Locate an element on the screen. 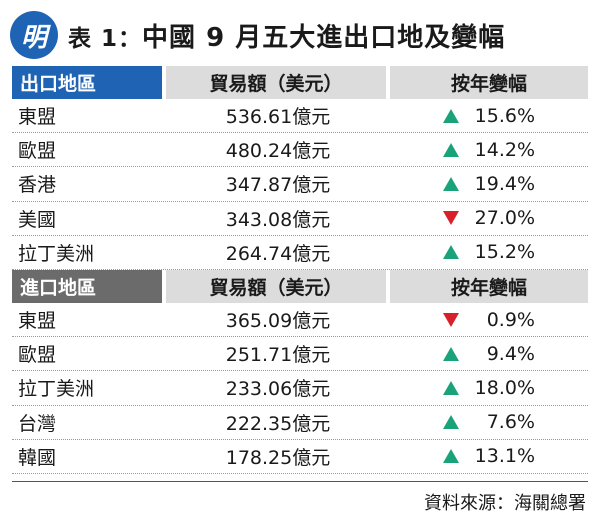 This screenshot has width=600, height=525. import-change-cell: 13.1% is located at coordinates (489, 456).